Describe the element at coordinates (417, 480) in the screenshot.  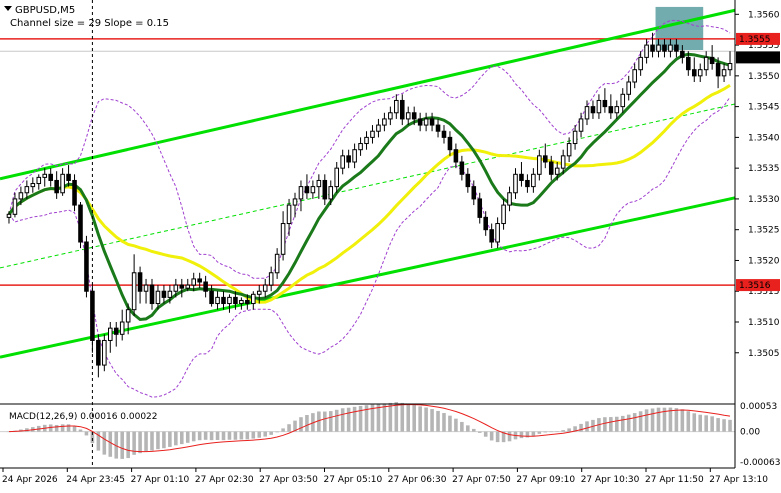
I see `time-tick-label: 27 Apr 06:30` at that location.